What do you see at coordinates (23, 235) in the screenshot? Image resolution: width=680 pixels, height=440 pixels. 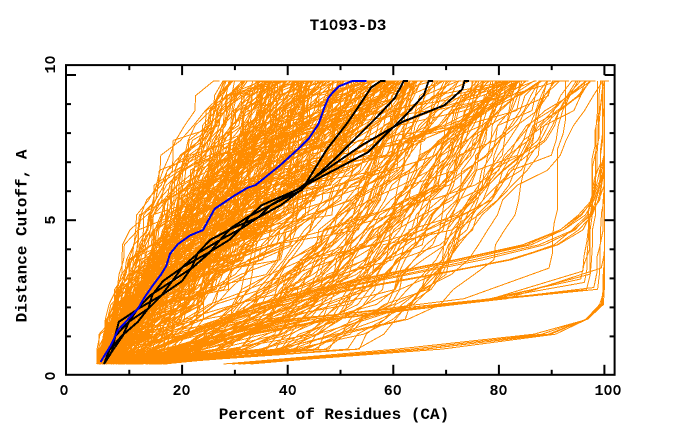 I see `svg-text: Distance Cutoff, A` at bounding box center [23, 235].